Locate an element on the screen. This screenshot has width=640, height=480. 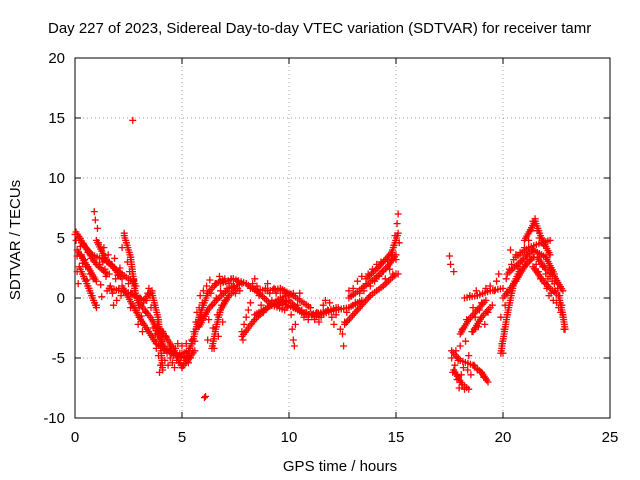
y-tick-label: 0 is located at coordinates (61, 298).